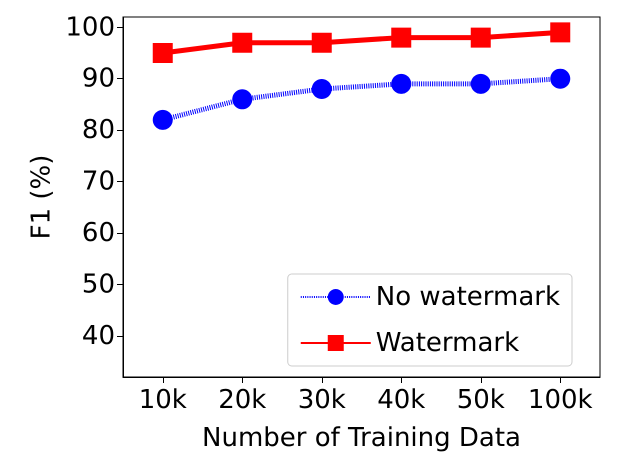 Image resolution: width=630 pixels, height=469 pixels. What do you see at coordinates (41, 197) in the screenshot?
I see `y-axis-title: F1 (%)` at bounding box center [41, 197].